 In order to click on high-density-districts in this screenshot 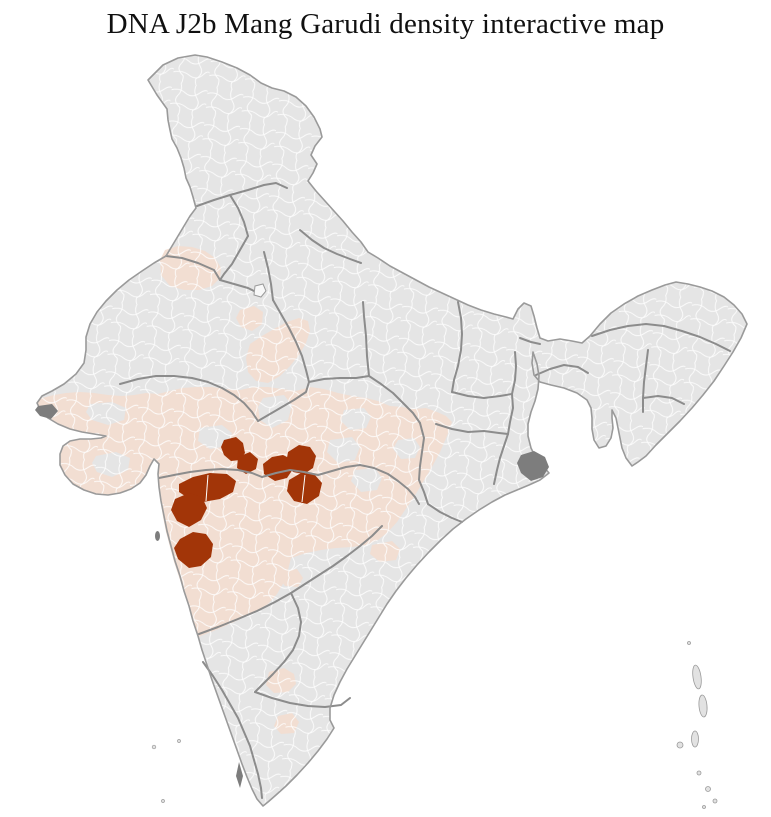, I will do `click(246, 502)`.